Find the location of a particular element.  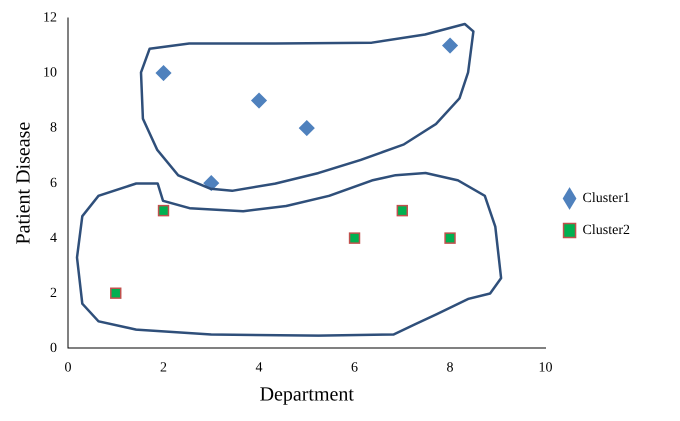

x-tick-label: 6 is located at coordinates (354, 368).